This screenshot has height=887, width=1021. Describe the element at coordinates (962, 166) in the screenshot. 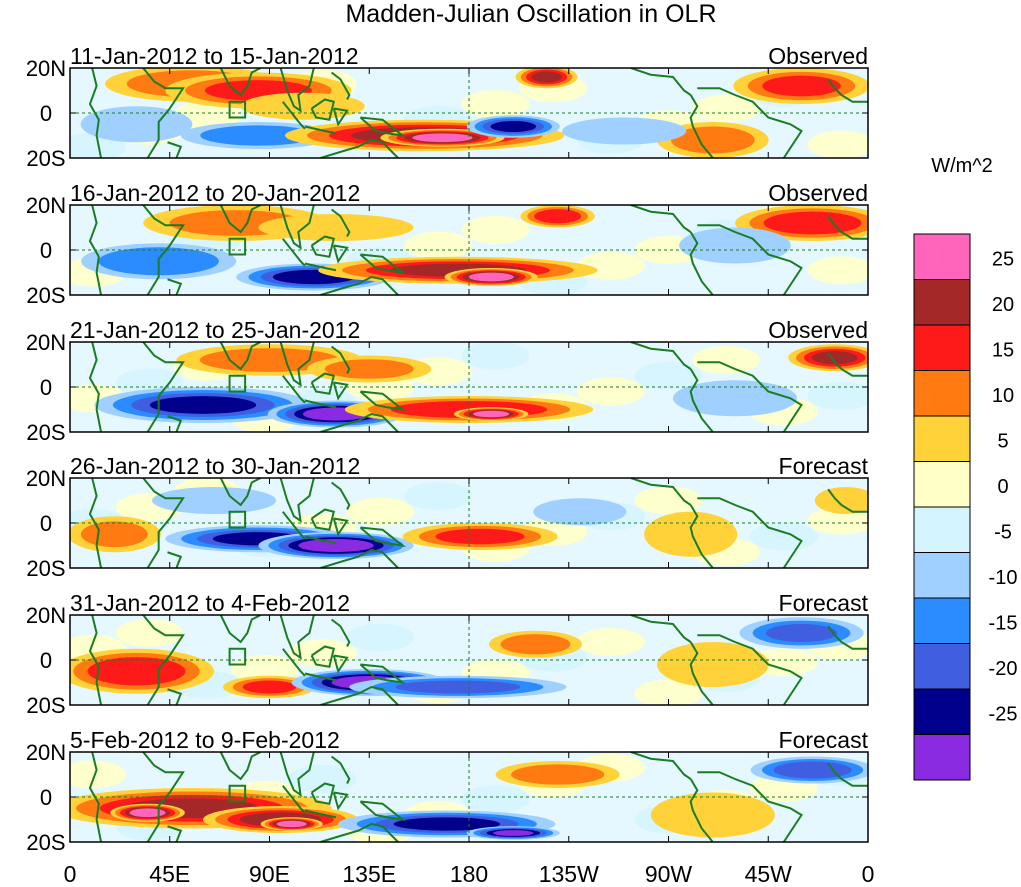

I see `colorbar-units-label: W/m^2` at that location.